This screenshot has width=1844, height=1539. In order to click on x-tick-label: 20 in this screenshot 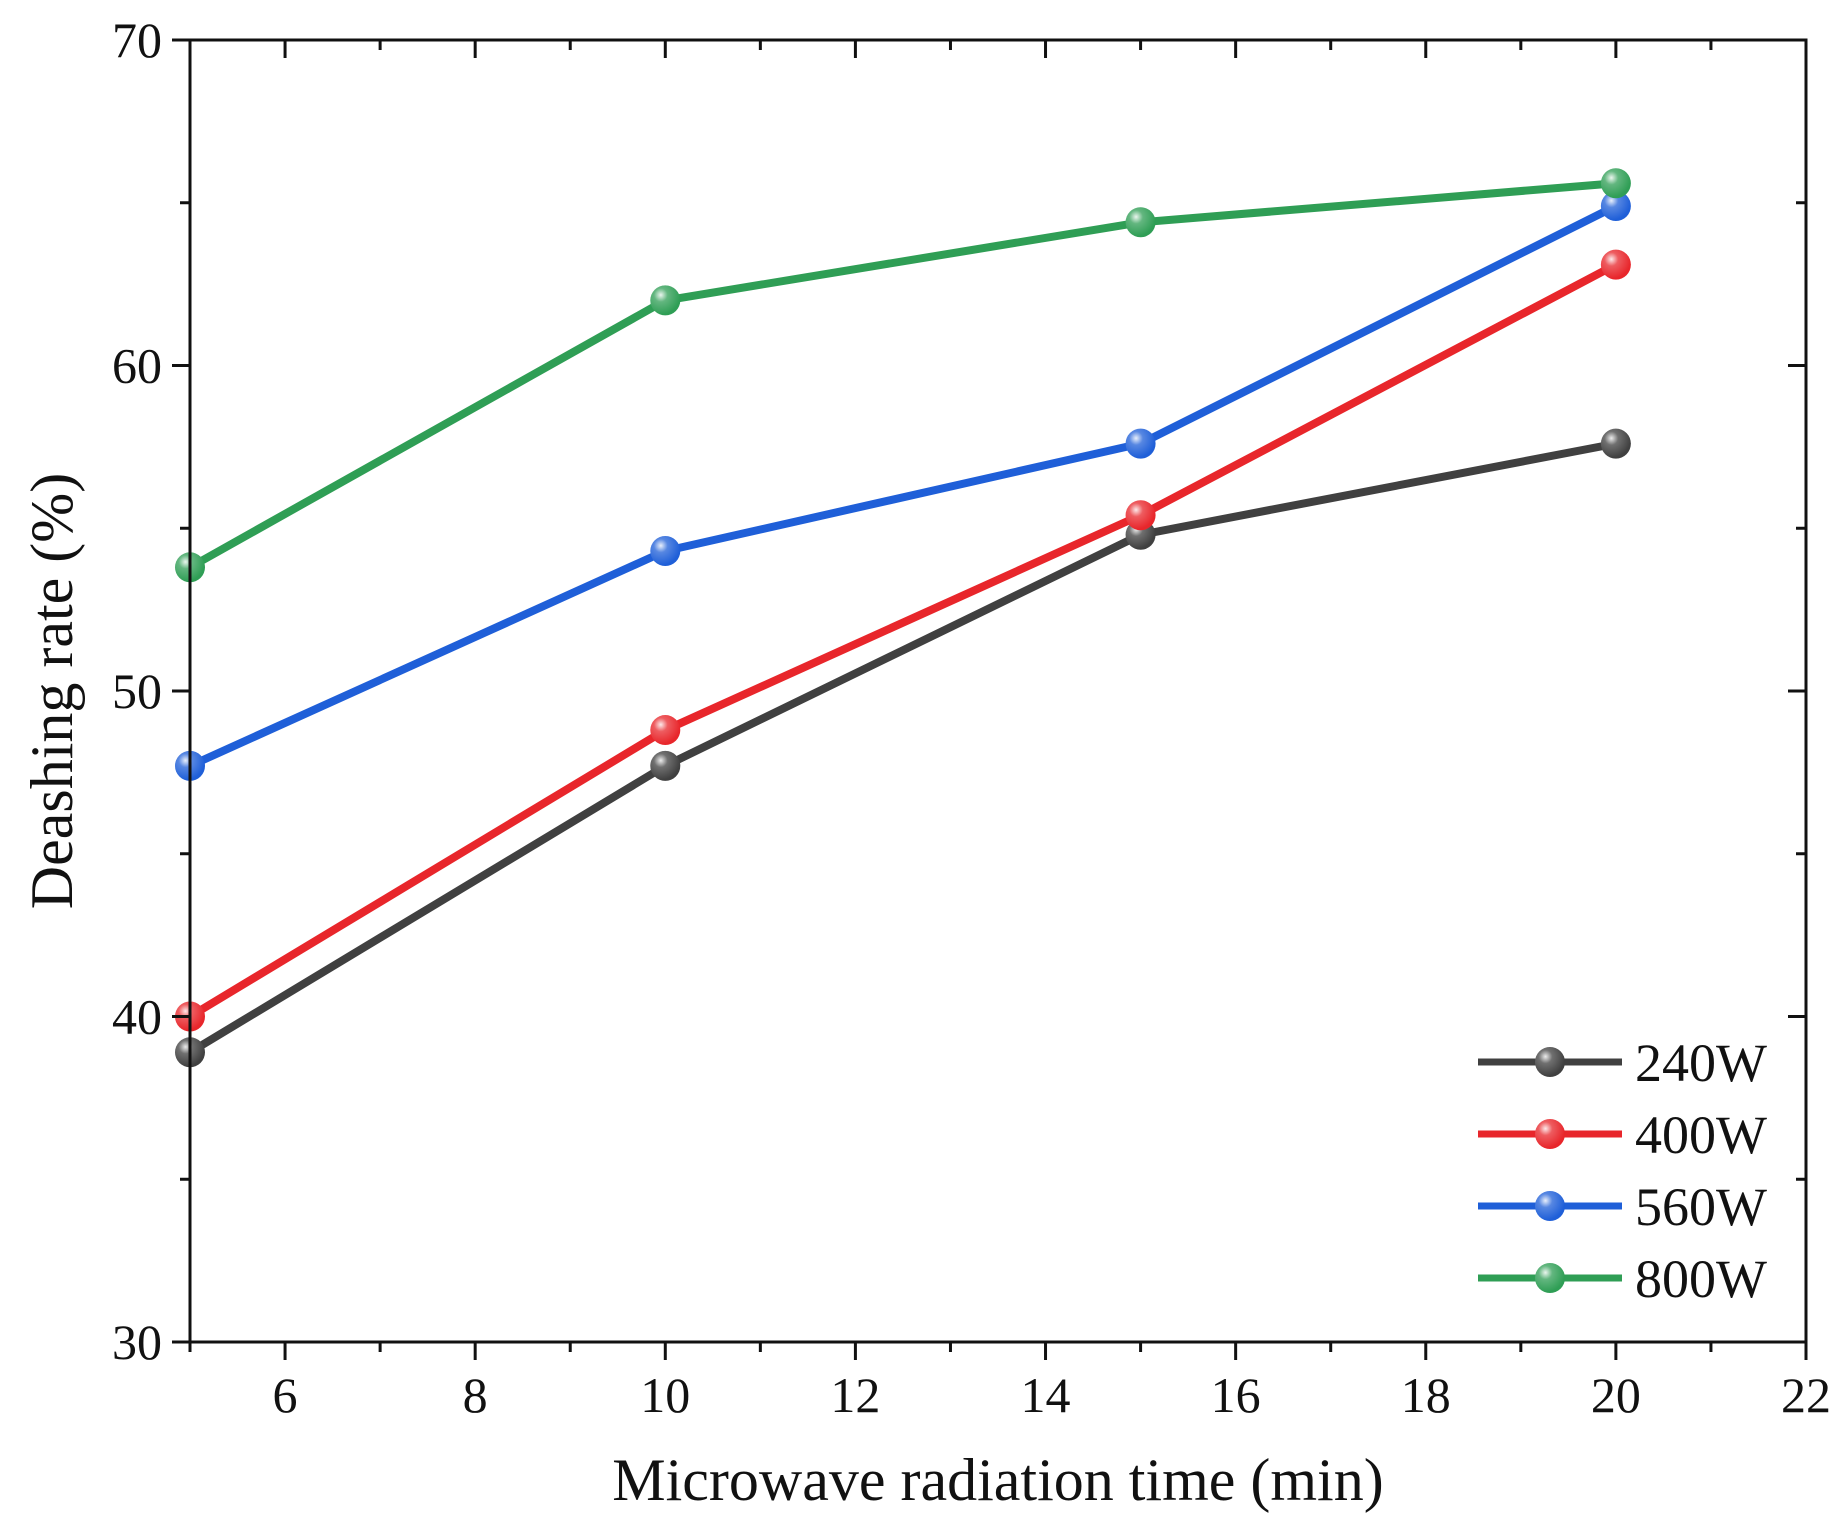, I will do `click(1616, 1395)`.